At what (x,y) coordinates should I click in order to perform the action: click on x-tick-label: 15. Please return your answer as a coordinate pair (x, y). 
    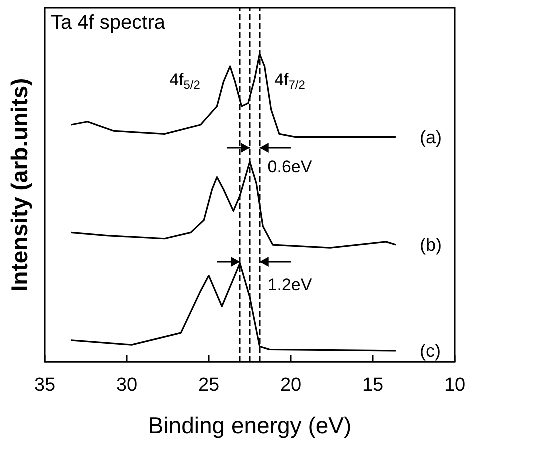
    Looking at the image, I should click on (373, 385).